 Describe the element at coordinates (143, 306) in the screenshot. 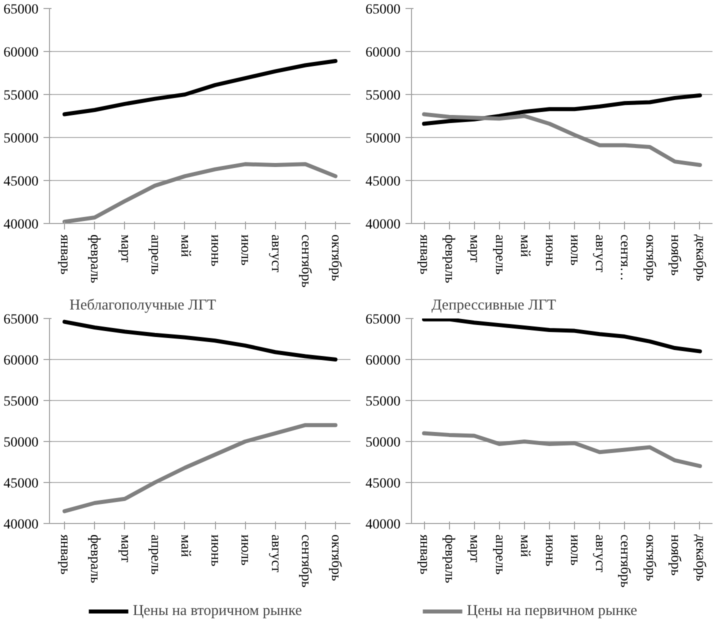

I see `chart-title: Неблагополучные ЛГТ` at that location.